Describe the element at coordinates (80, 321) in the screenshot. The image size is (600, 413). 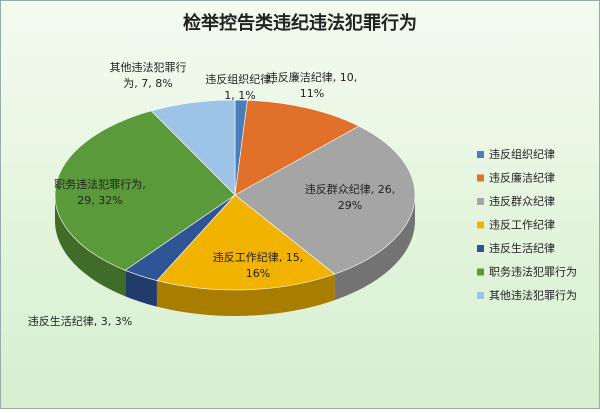
I see `data-label: 违反生活纪律, 3, 3%` at that location.